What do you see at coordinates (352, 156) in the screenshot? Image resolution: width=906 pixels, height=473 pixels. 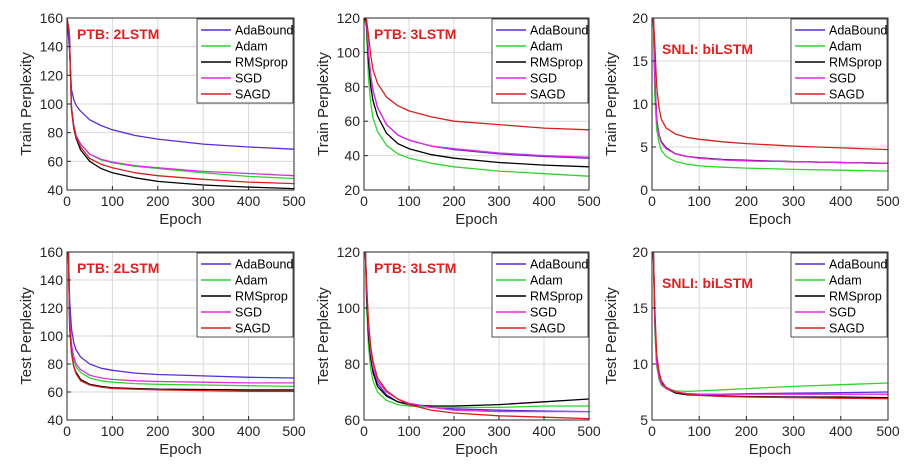 I see `y-tick-label: 40` at bounding box center [352, 156].